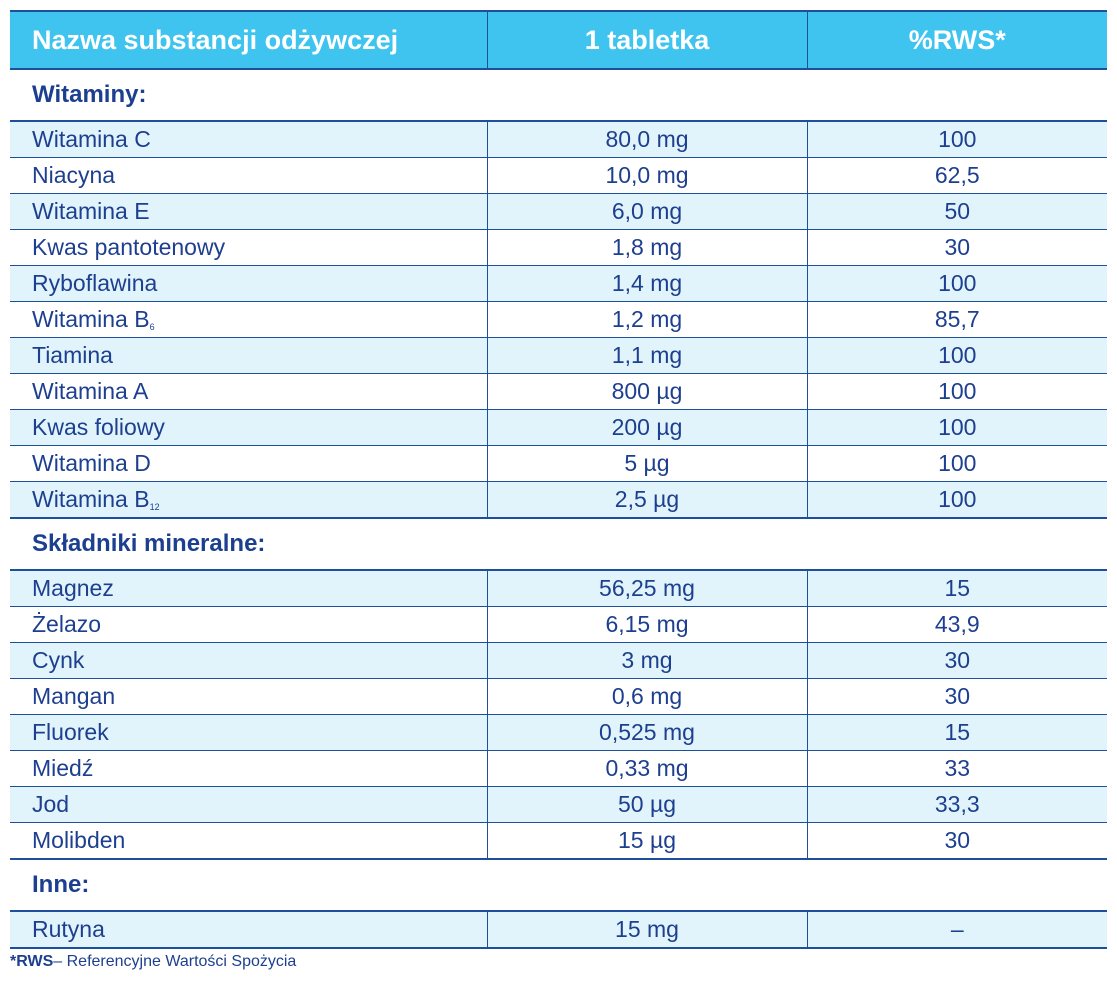 The width and height of the screenshot is (1117, 981). I want to click on amount-per-tablet-cell: 5 µg, so click(646, 463).